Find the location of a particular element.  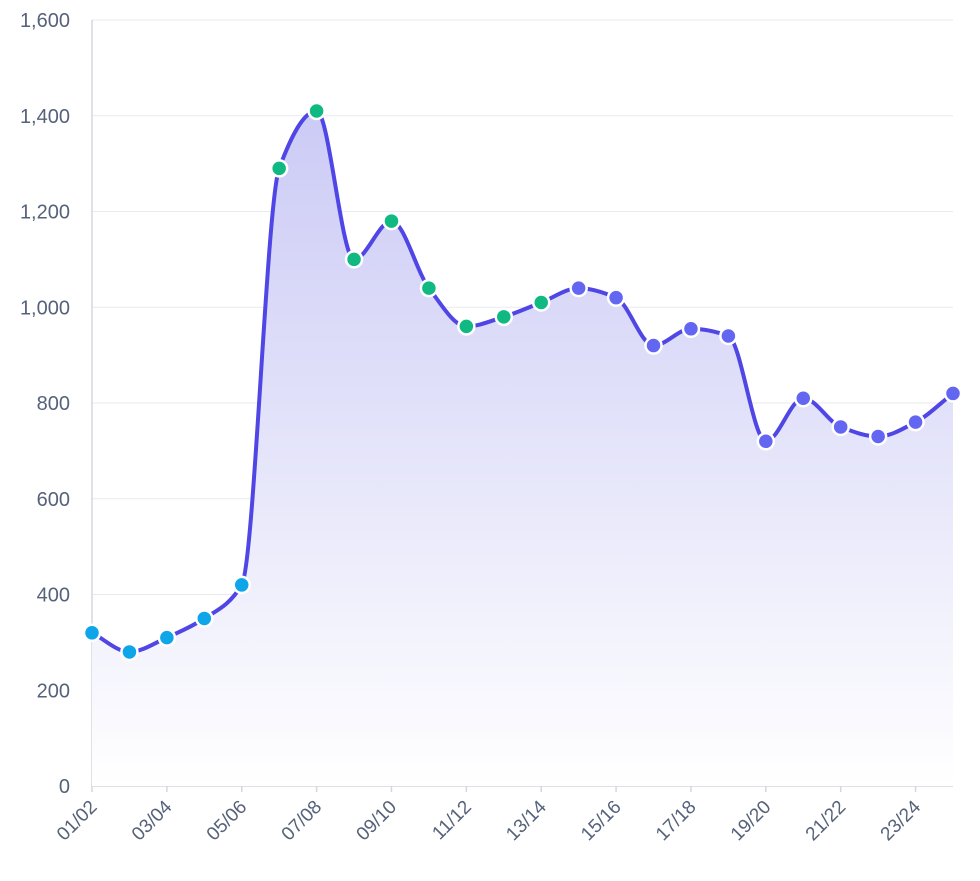

x-tick-label: 15/16 is located at coordinates (601, 821).